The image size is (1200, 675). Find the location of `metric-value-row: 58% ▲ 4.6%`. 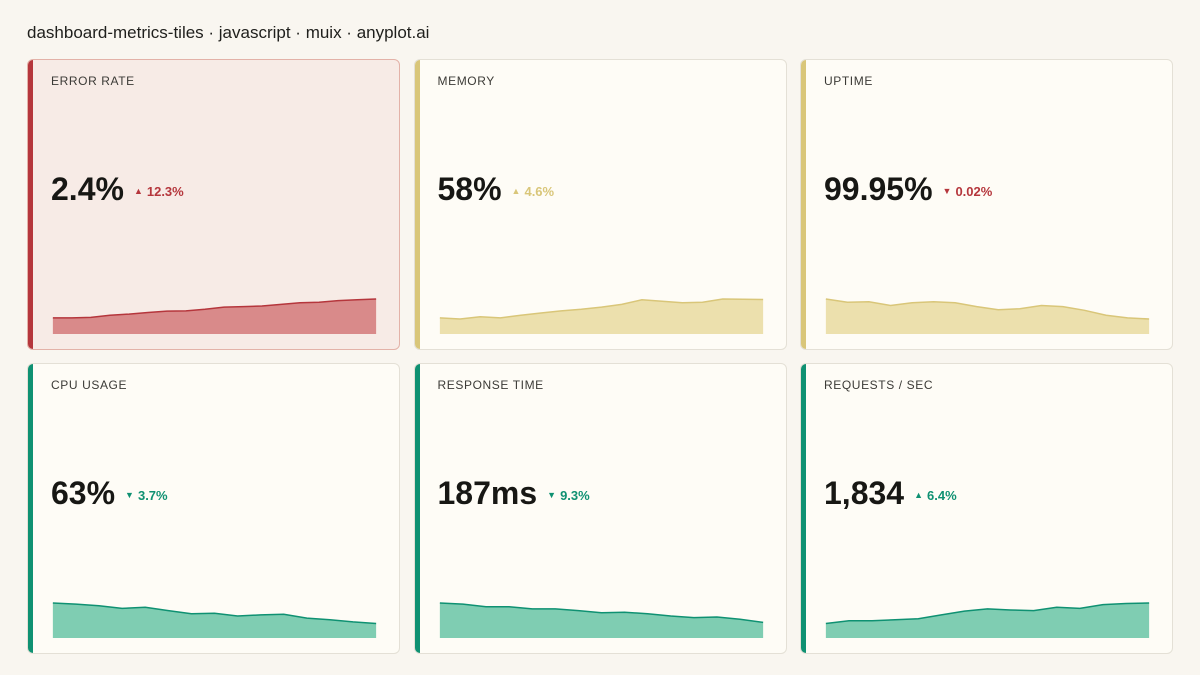

metric-value-row: 58% ▲ 4.6% is located at coordinates (496, 189).